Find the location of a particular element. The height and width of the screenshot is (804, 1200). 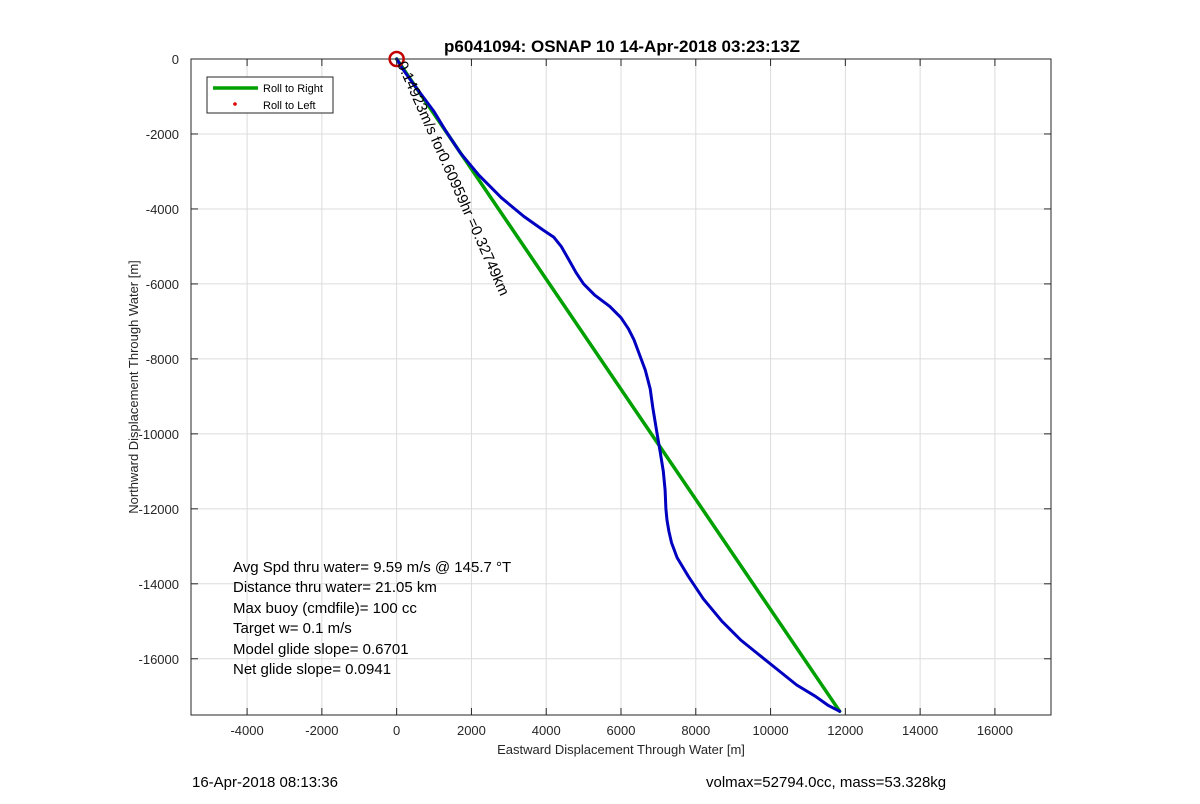

x-tick-label: 2000 is located at coordinates (471, 730).